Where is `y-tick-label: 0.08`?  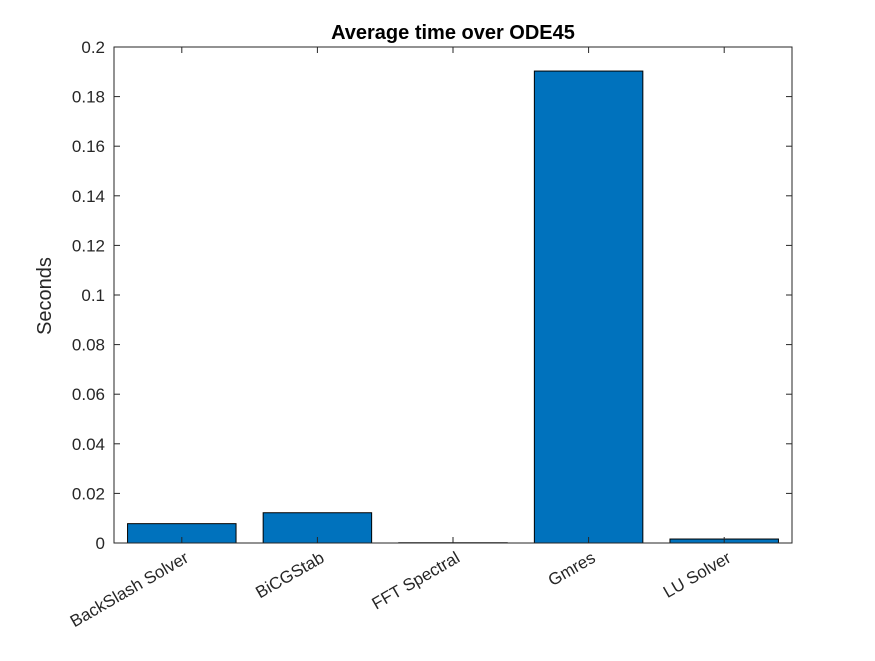 y-tick-label: 0.08 is located at coordinates (88, 345).